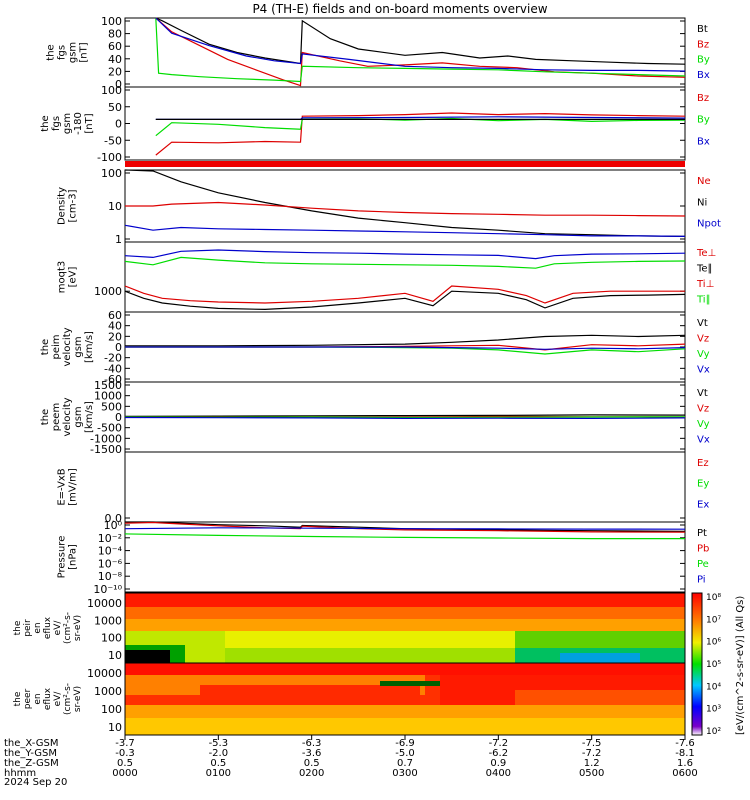 The width and height of the screenshot is (750, 800). Describe the element at coordinates (706, 253) in the screenshot. I see `legend-entry: Te⊥` at that location.